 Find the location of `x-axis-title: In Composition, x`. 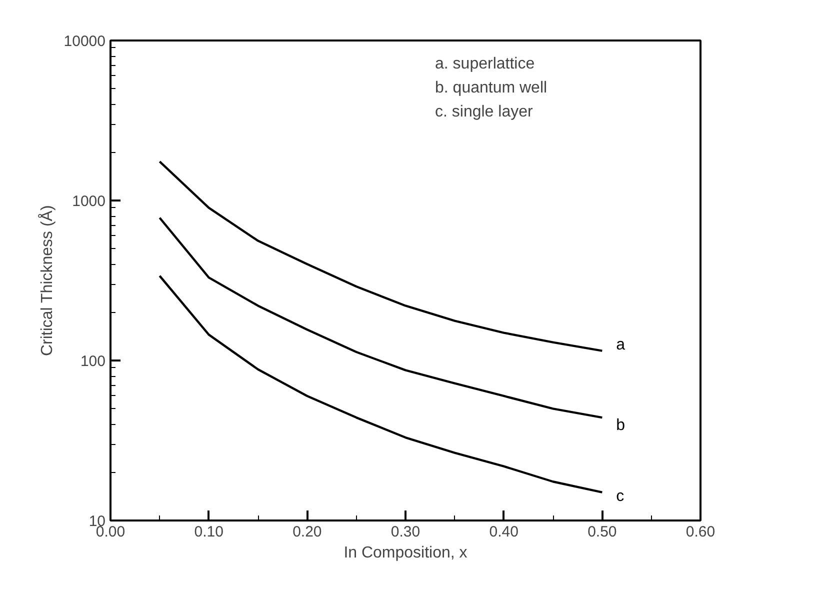

x-axis-title: In Composition, x is located at coordinates (406, 553).